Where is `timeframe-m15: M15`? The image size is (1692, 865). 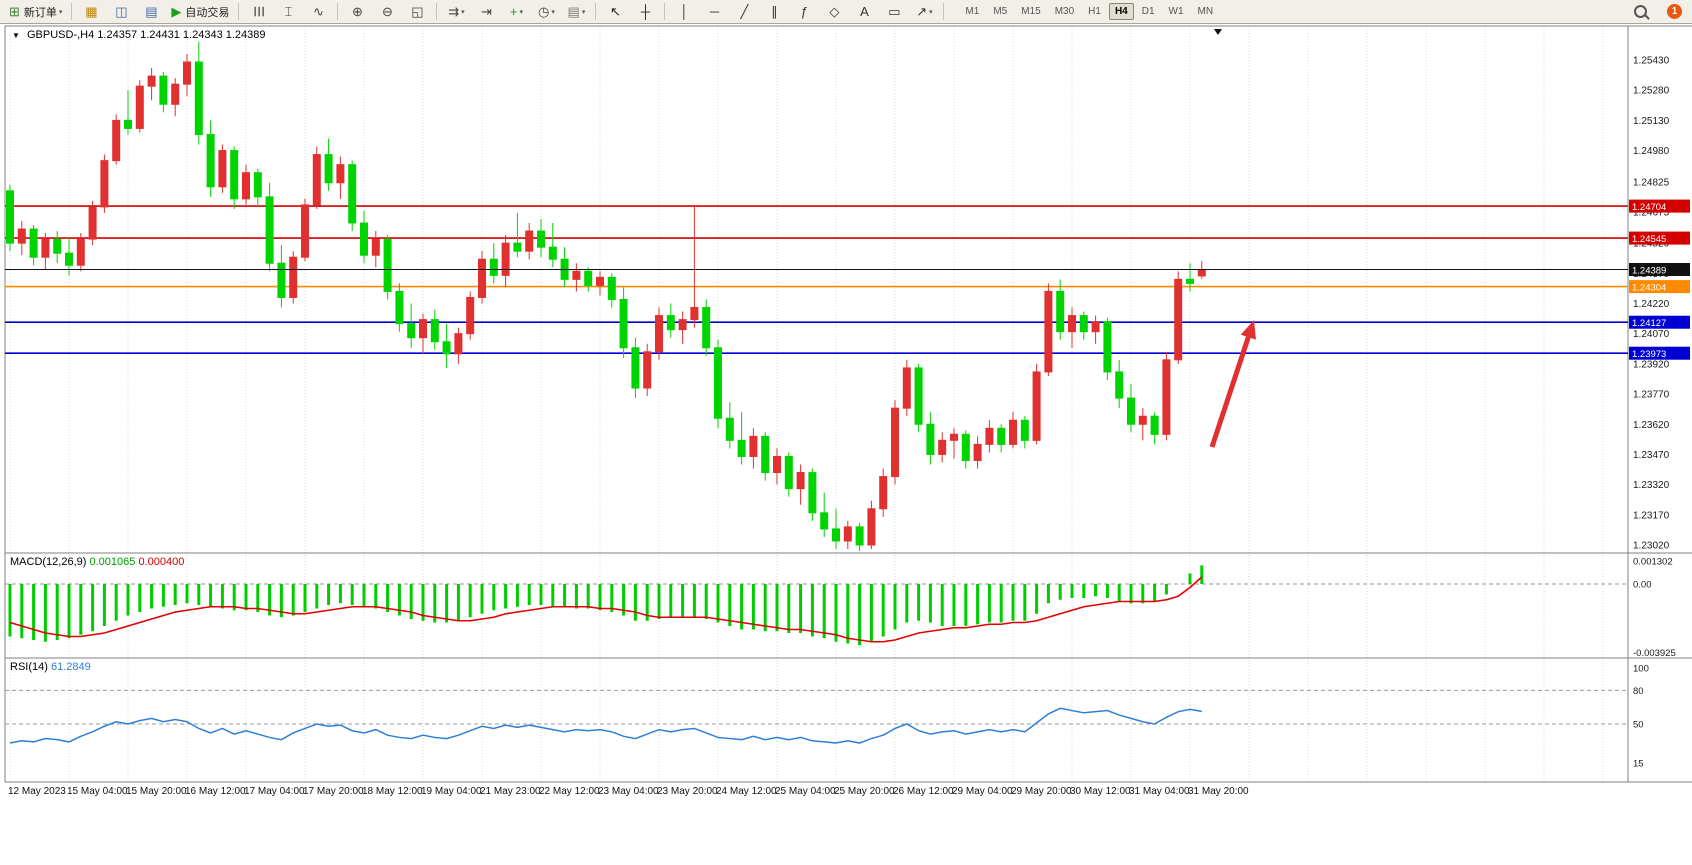
timeframe-m15: M15 is located at coordinates (1031, 11).